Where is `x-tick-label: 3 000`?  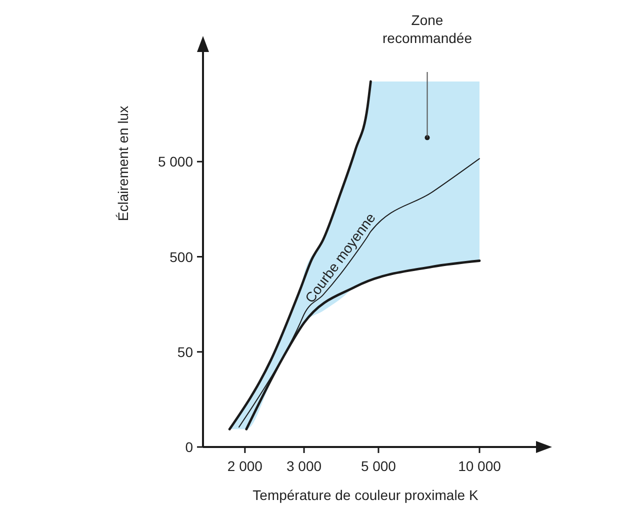
x-tick-label: 3 000 is located at coordinates (304, 466).